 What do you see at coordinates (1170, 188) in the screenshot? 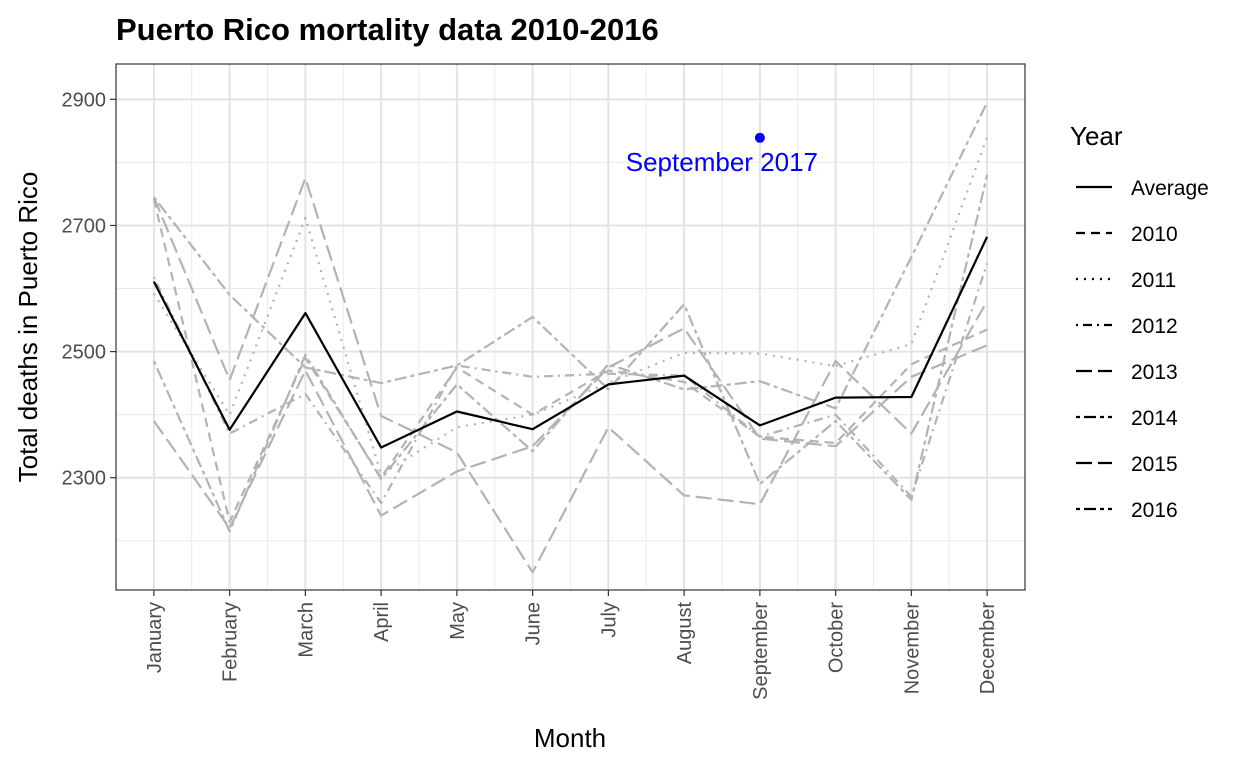
I see `legend-label: Average` at bounding box center [1170, 188].